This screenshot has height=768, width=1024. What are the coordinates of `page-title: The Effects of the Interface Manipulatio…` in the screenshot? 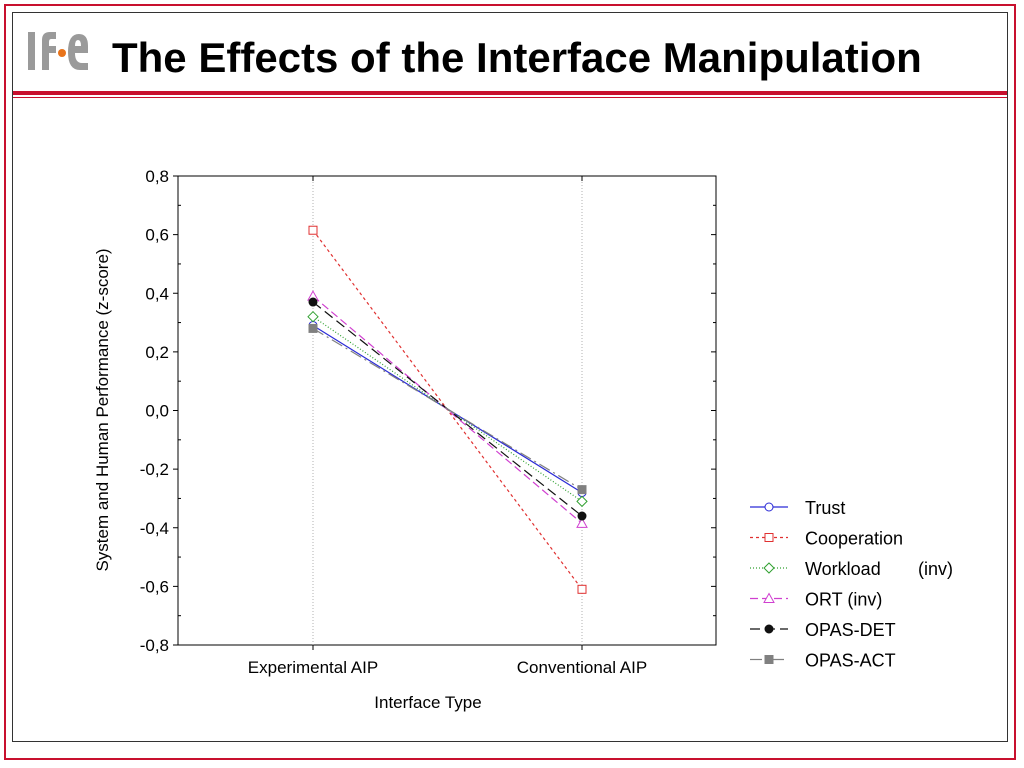 It's located at (517, 57).